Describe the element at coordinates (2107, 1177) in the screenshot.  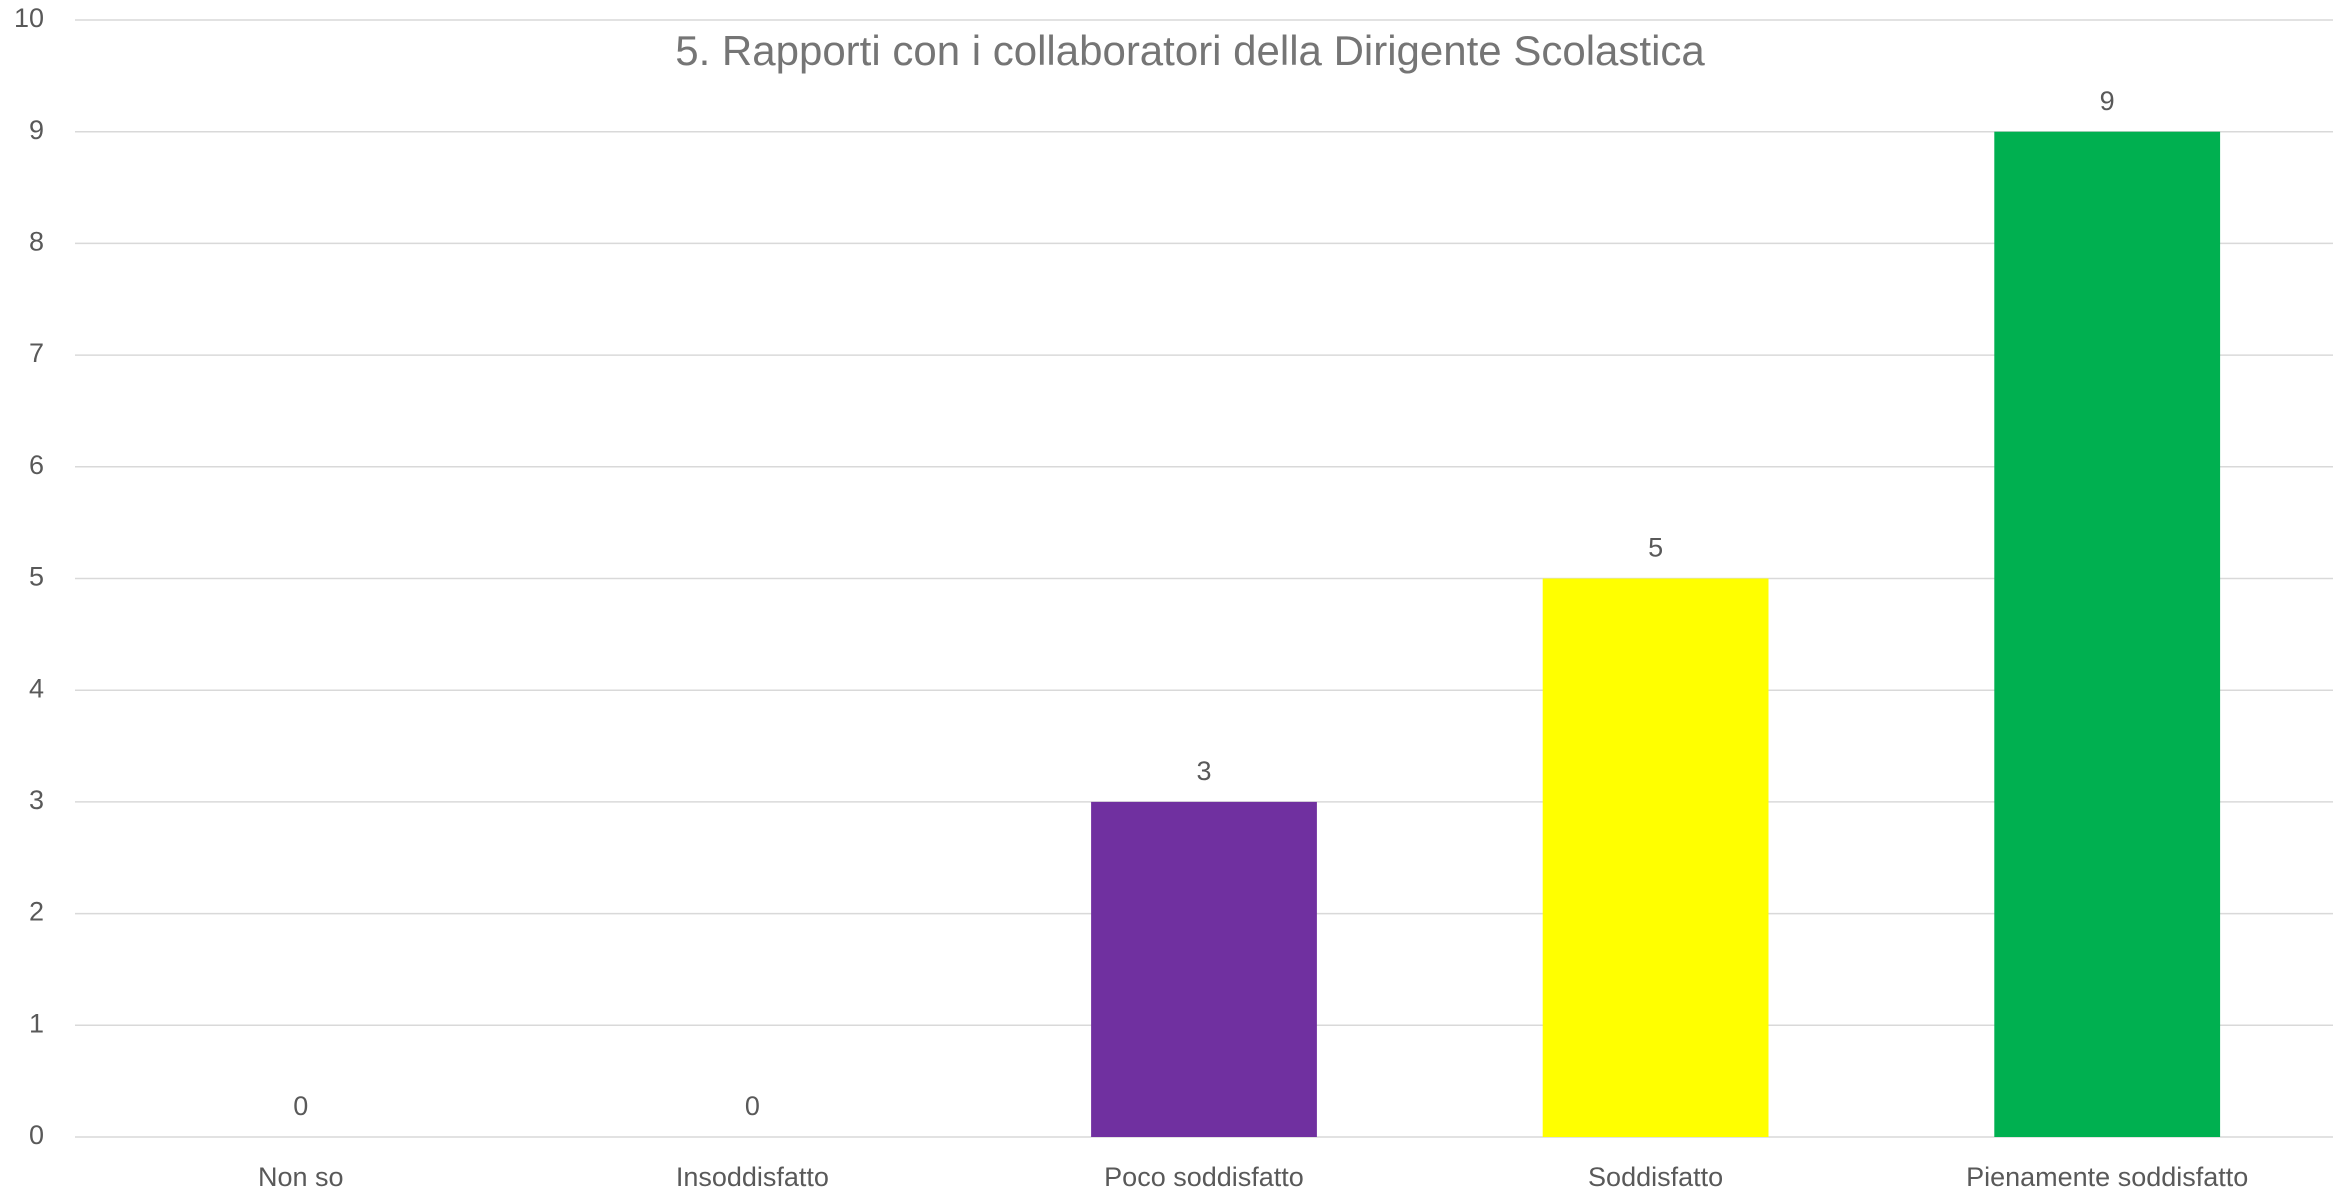
I see `x-tick-label: Pienamente soddisfatto` at that location.